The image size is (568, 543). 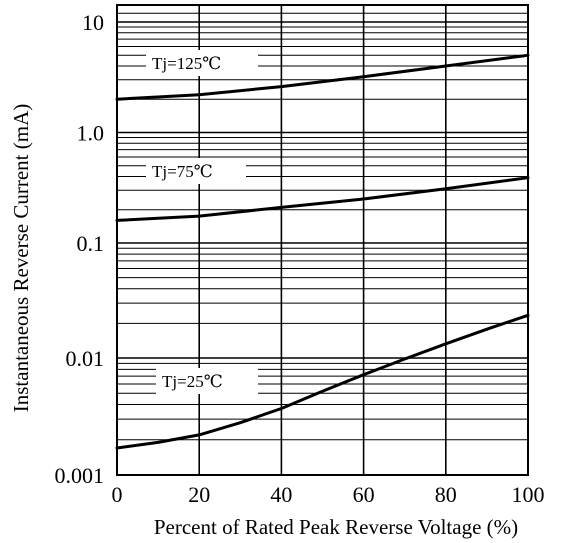 I want to click on series-label: Tj=25℃, so click(x=192, y=381).